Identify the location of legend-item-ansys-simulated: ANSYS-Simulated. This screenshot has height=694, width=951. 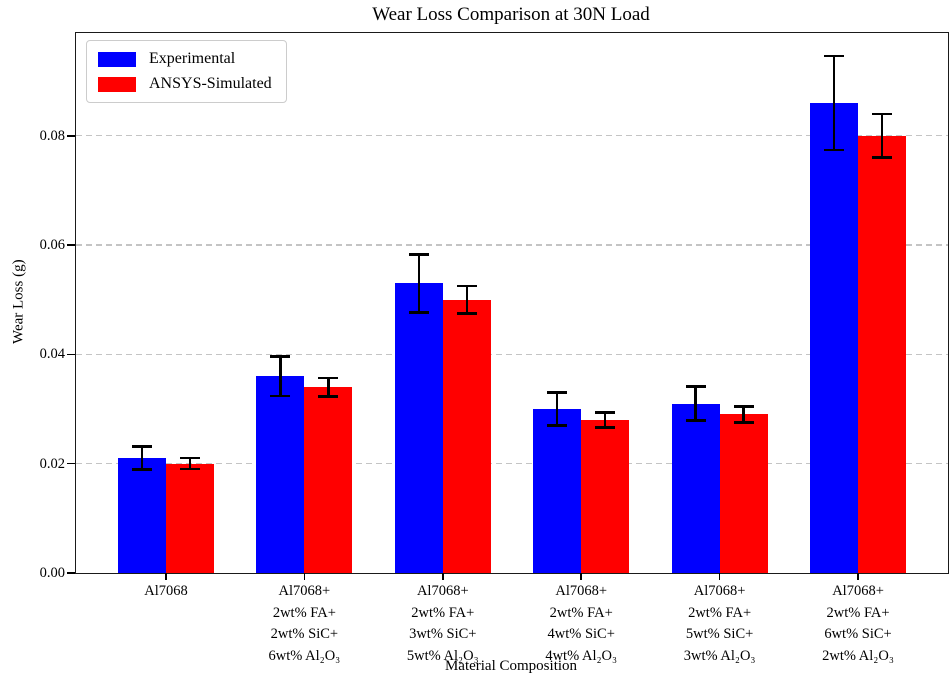
(185, 84).